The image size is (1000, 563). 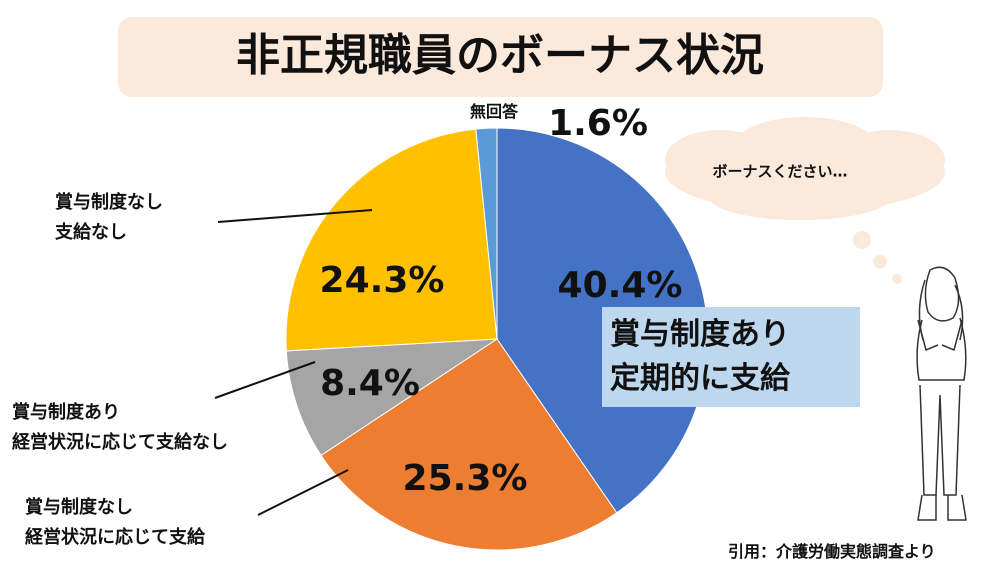 I want to click on category-label: 賞与制度あり 経営状況に応じて支給なし, so click(x=120, y=427).